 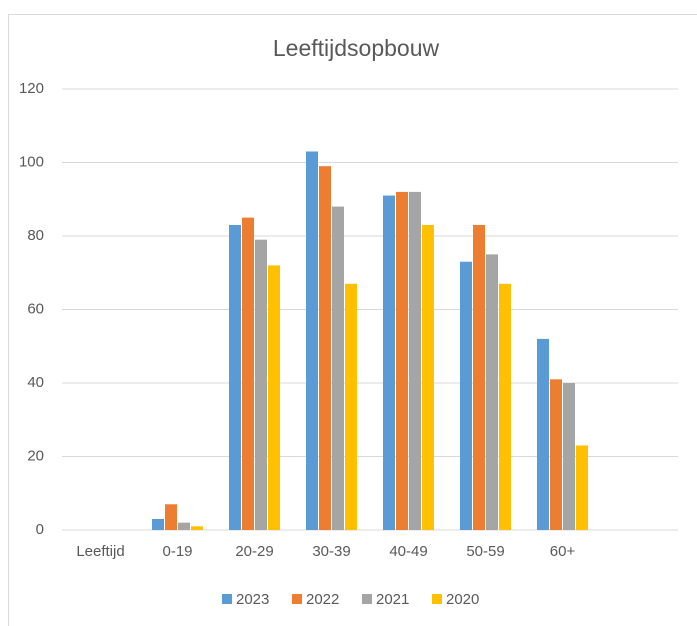 I want to click on y-tick-label: 40, so click(x=35, y=382).